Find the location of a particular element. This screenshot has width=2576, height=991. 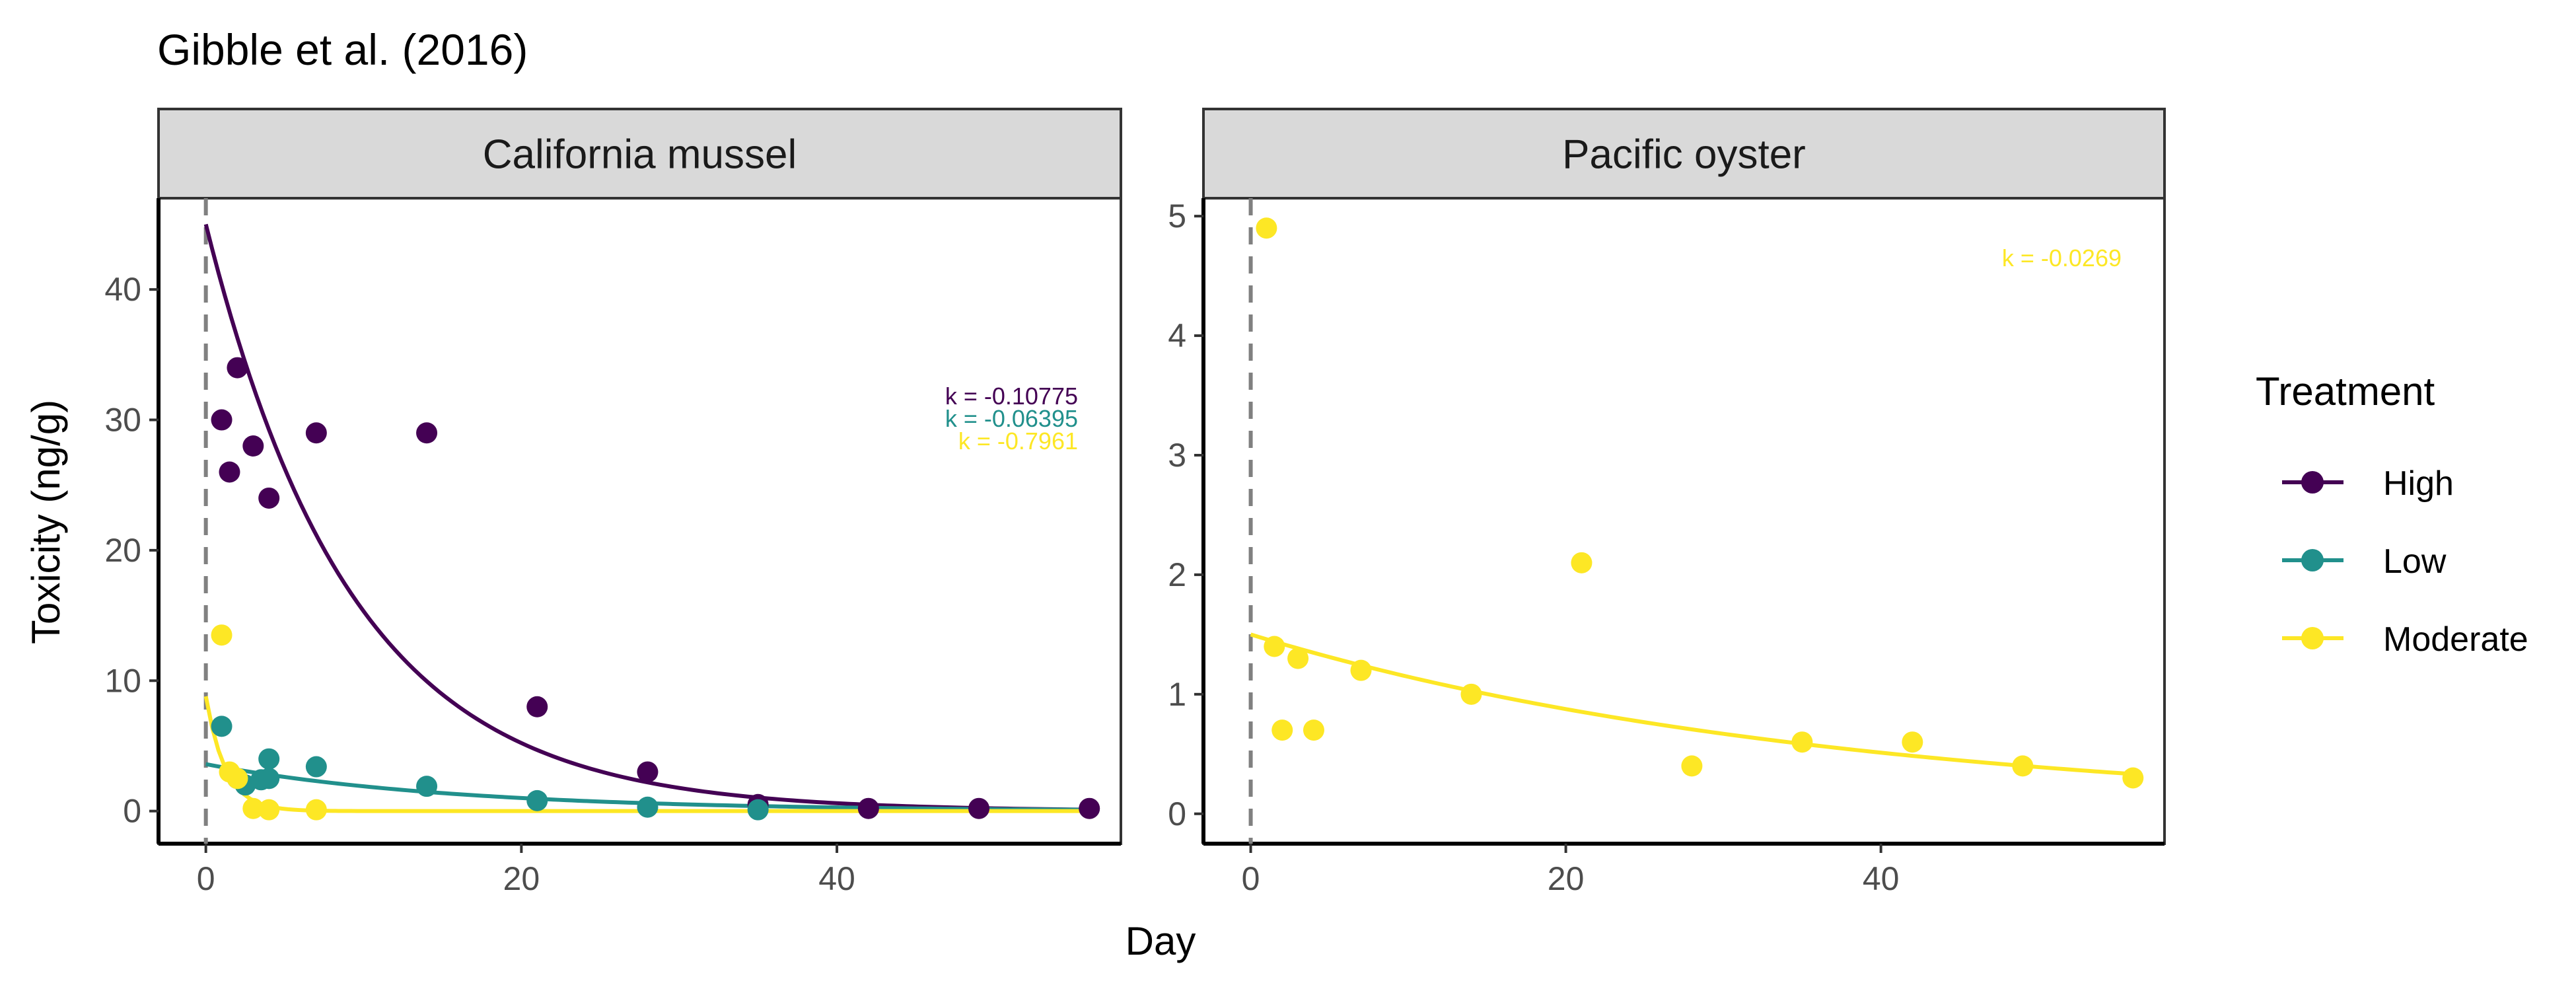

y-axis-title: Toxicity (ng/g) is located at coordinates (46, 522).